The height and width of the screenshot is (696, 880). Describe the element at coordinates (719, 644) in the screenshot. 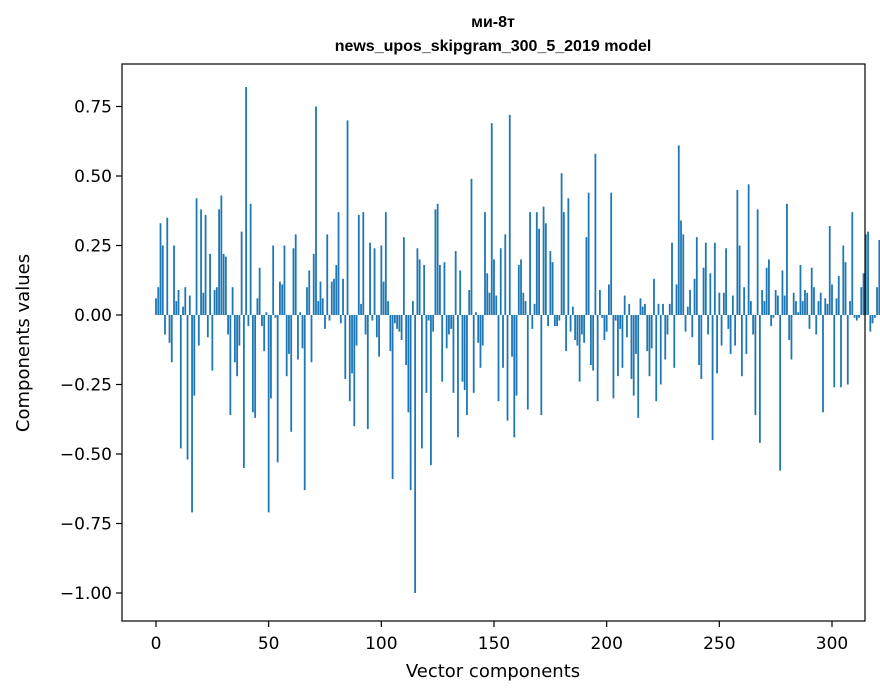

I see `x-tick-label: 250` at that location.